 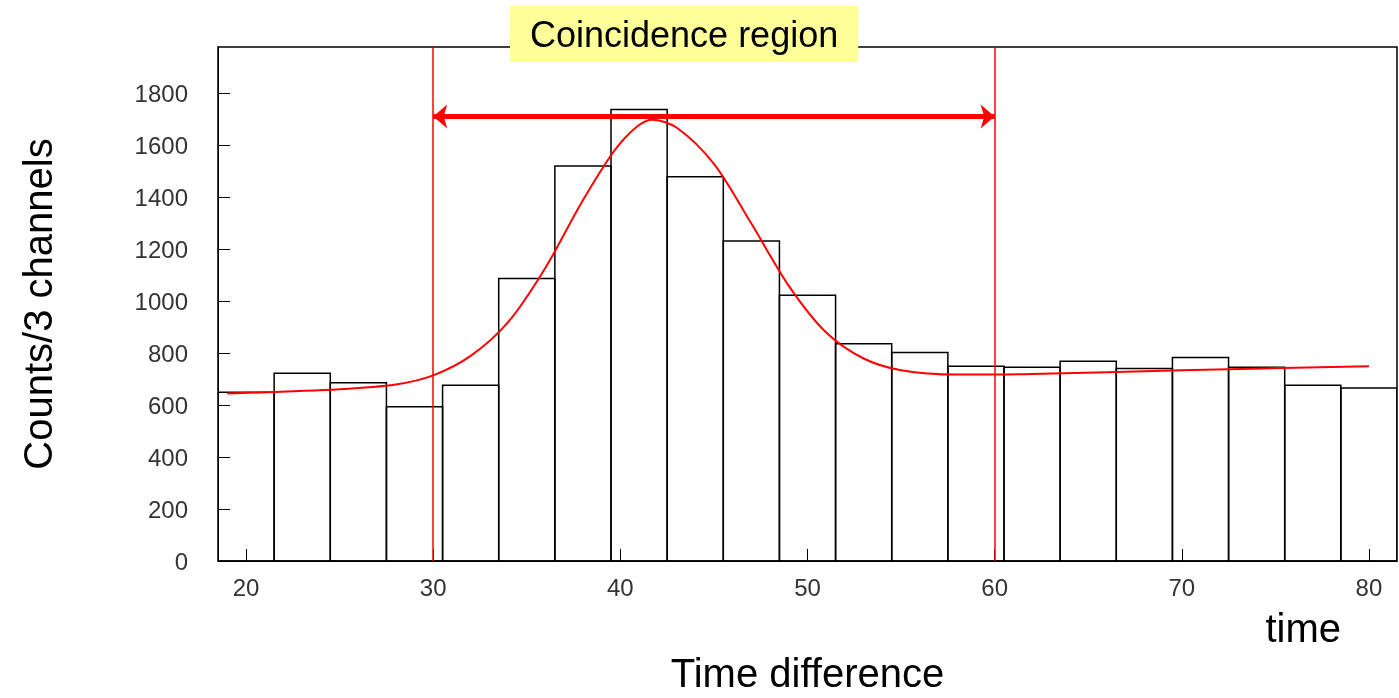 What do you see at coordinates (994, 587) in the screenshot?
I see `x-tick-label: 60` at bounding box center [994, 587].